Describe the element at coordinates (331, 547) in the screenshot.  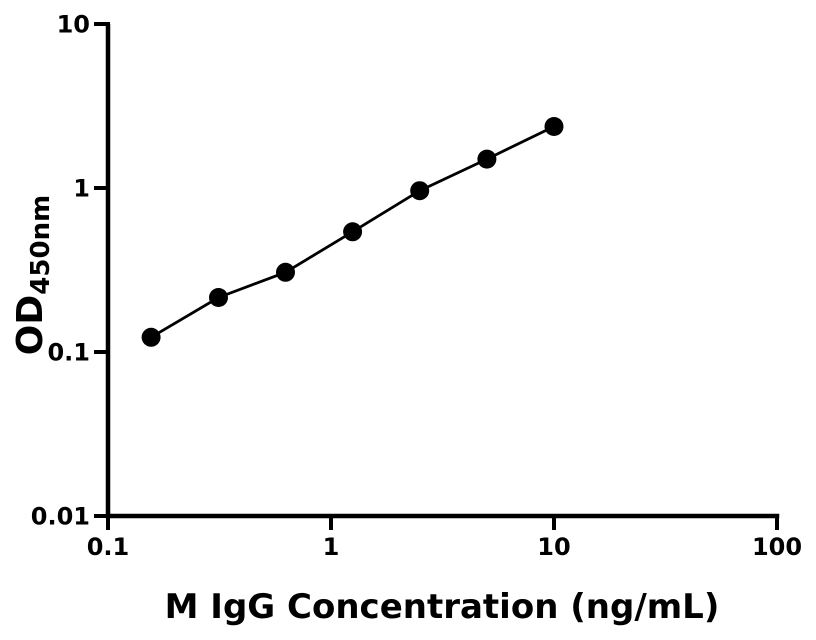
I see `x-tick-label: 1` at that location.